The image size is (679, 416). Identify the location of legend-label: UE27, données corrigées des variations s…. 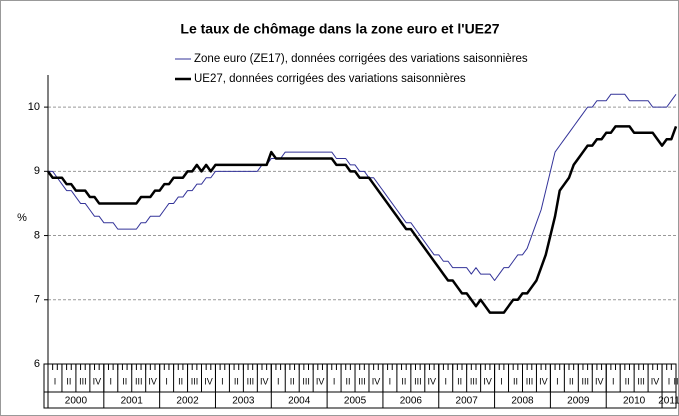
(330, 79).